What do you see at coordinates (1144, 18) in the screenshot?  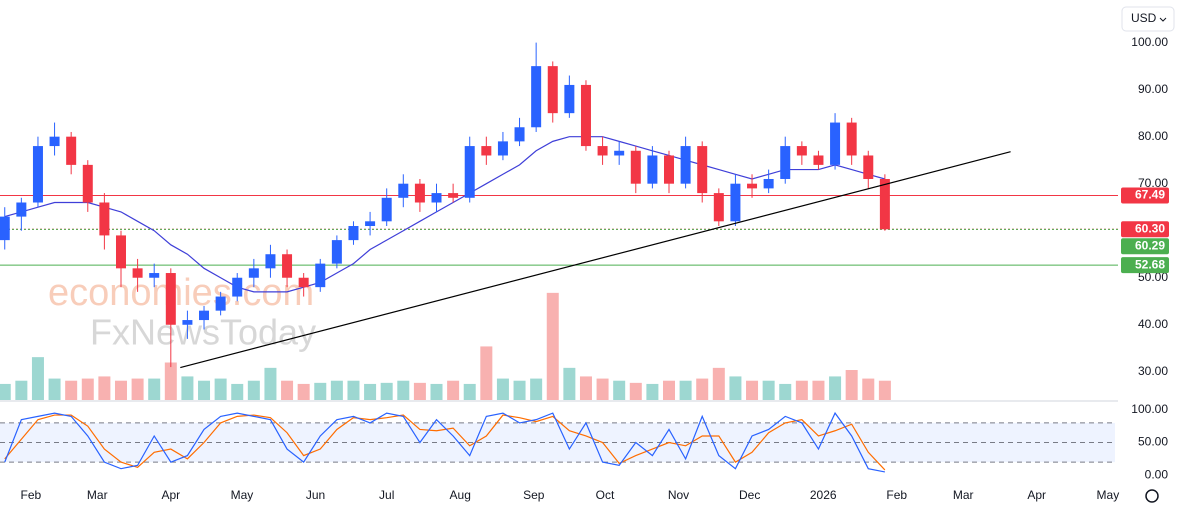 I see `currency-label: USD` at bounding box center [1144, 18].